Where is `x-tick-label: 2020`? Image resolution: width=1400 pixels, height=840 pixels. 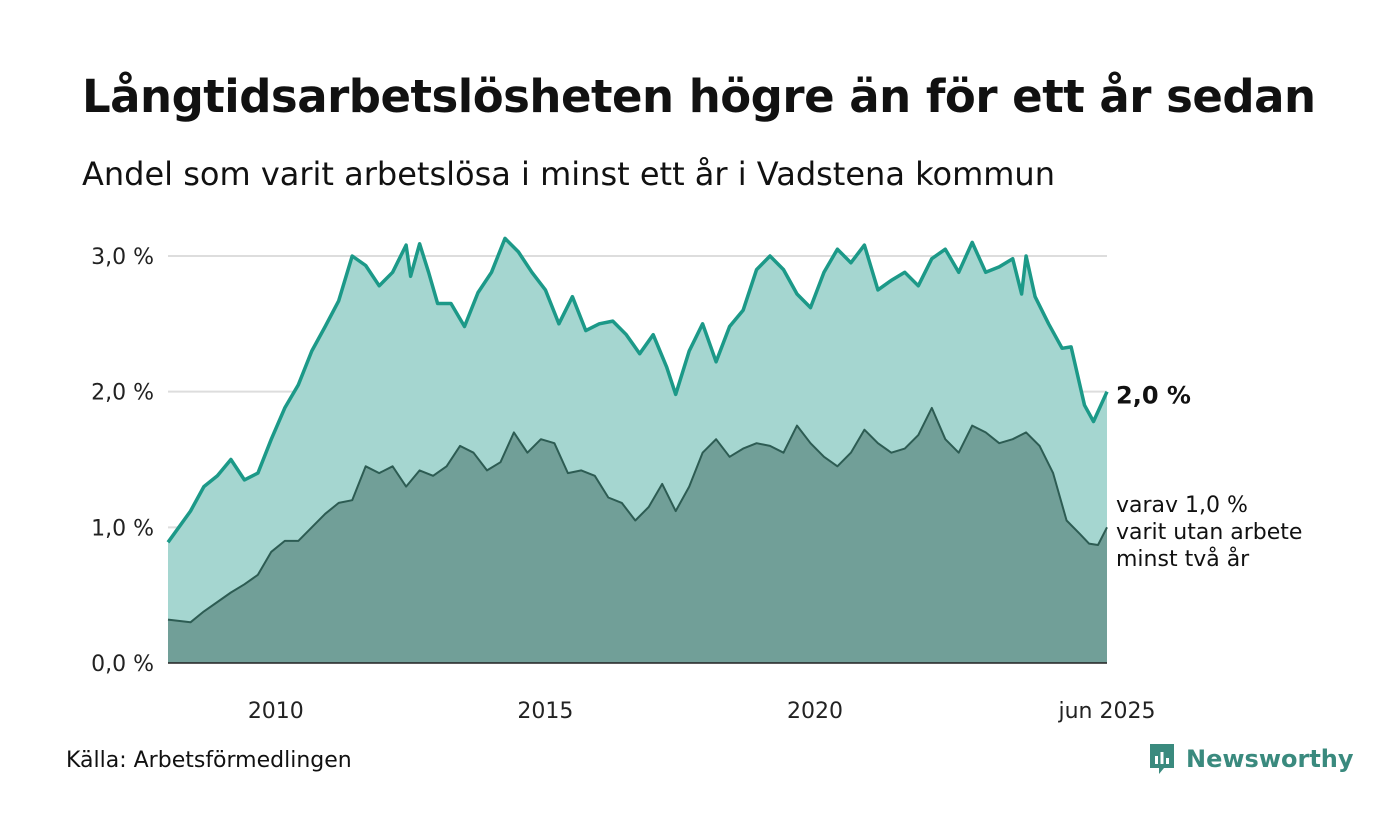 x-tick-label: 2020 is located at coordinates (815, 711).